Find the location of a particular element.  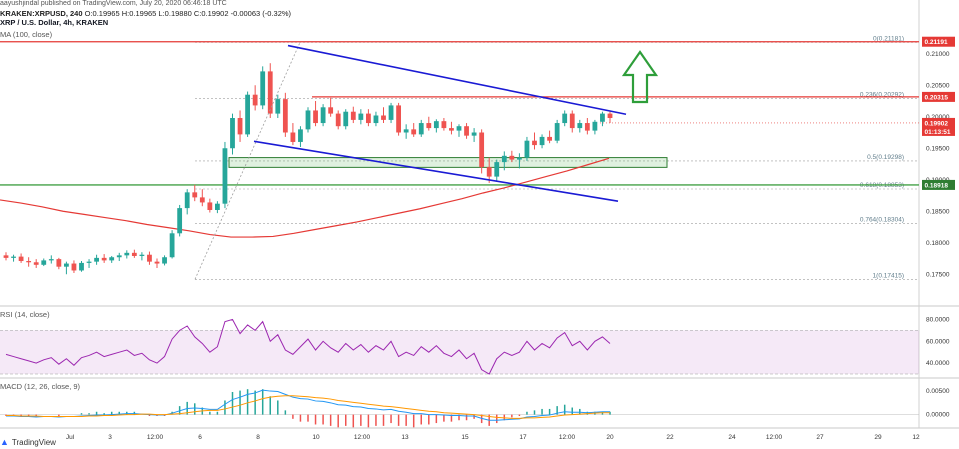

signal-line is located at coordinates (308, 407).